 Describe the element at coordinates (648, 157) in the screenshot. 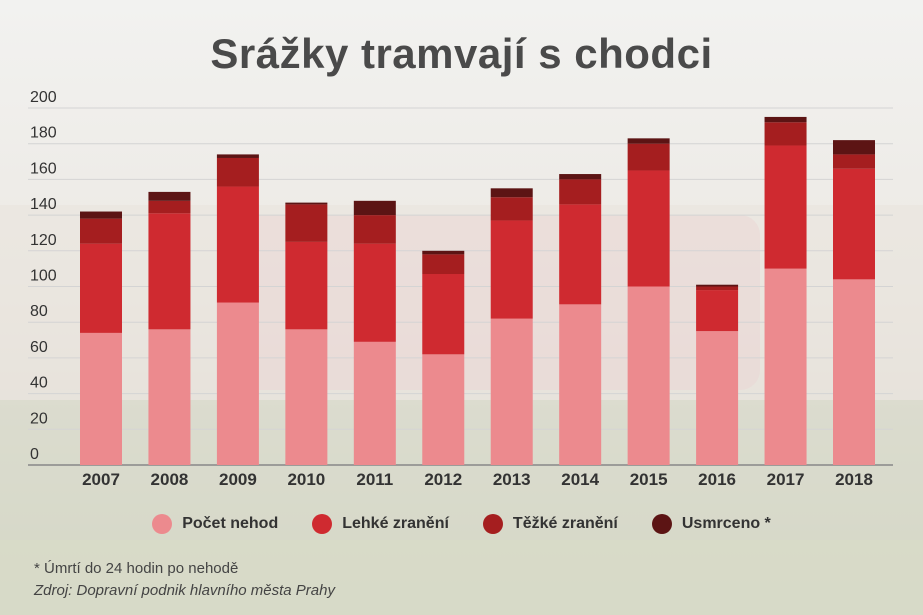

I see `bar-segment-tezke-2015` at that location.